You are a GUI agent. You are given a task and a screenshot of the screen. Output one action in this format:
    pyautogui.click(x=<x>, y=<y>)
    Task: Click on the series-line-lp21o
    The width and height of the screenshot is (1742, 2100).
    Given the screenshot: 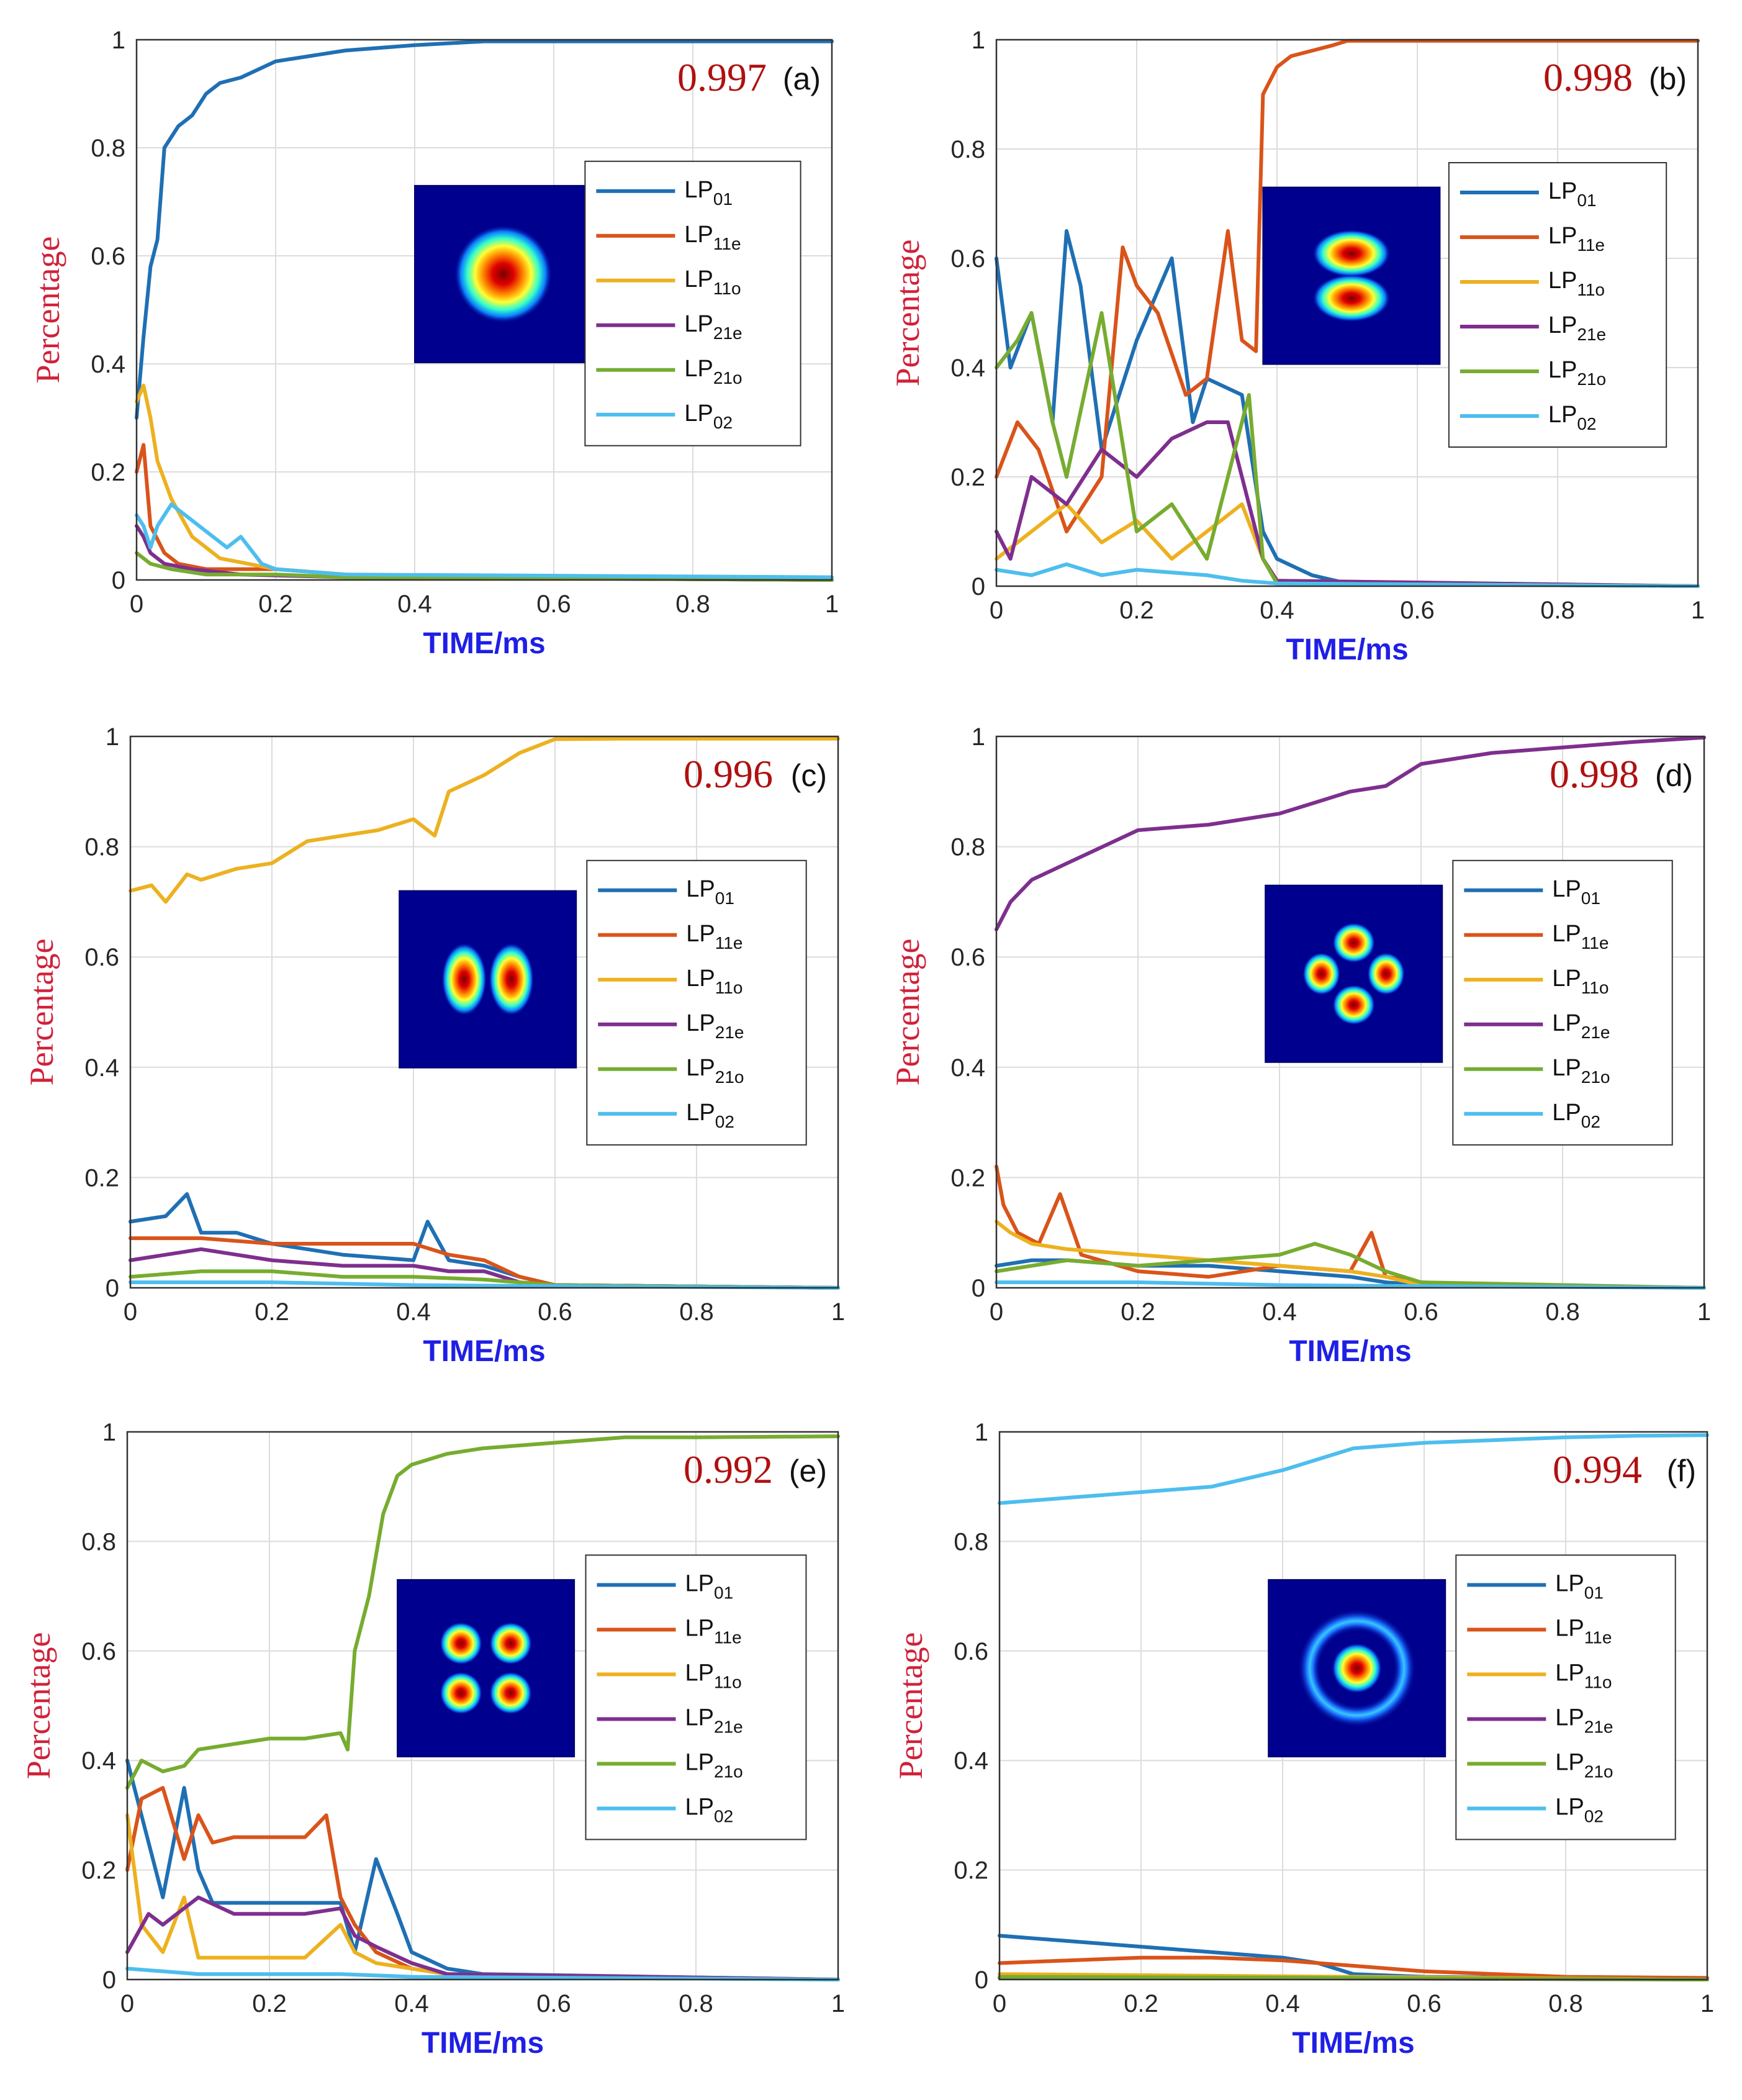 What is the action you would take?
    pyautogui.click(x=1350, y=1266)
    